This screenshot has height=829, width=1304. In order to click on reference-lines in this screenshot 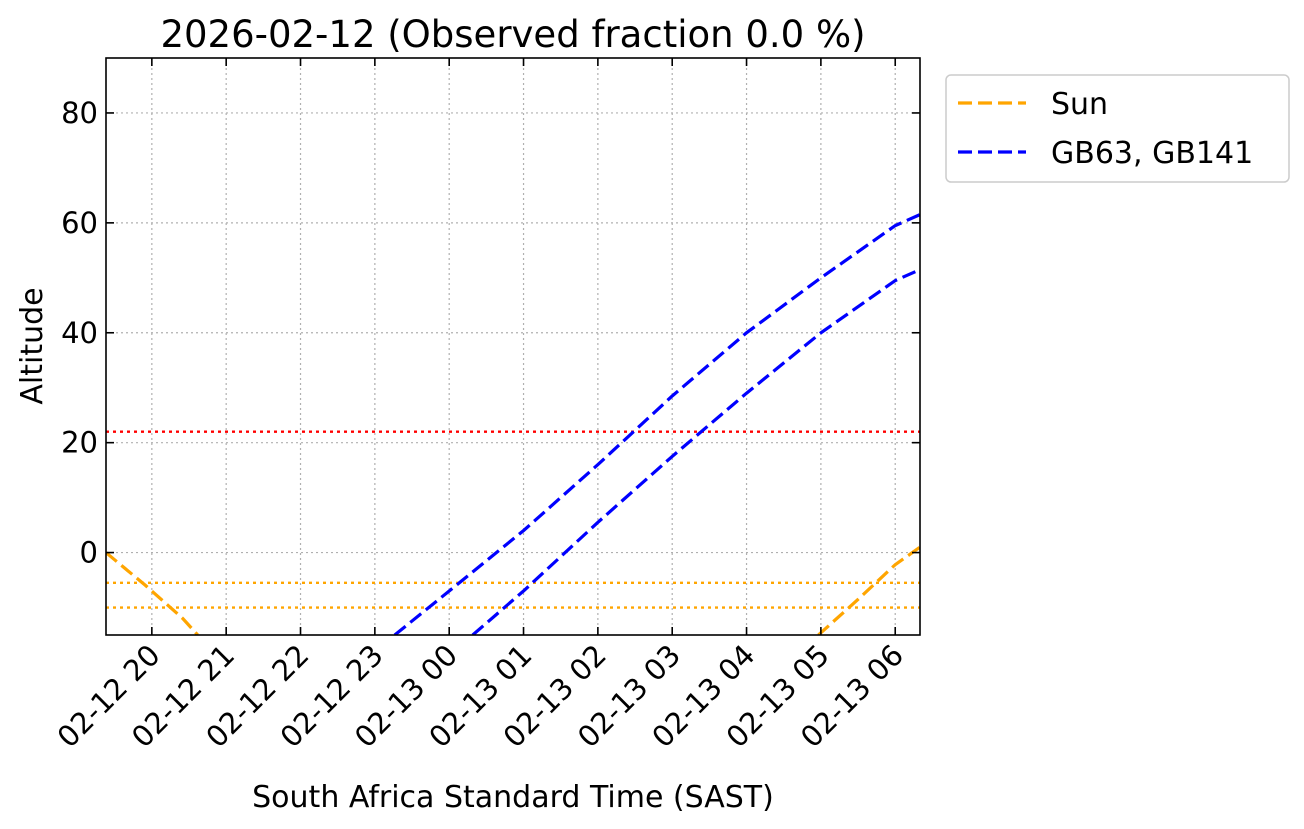, I will do `click(513, 519)`.